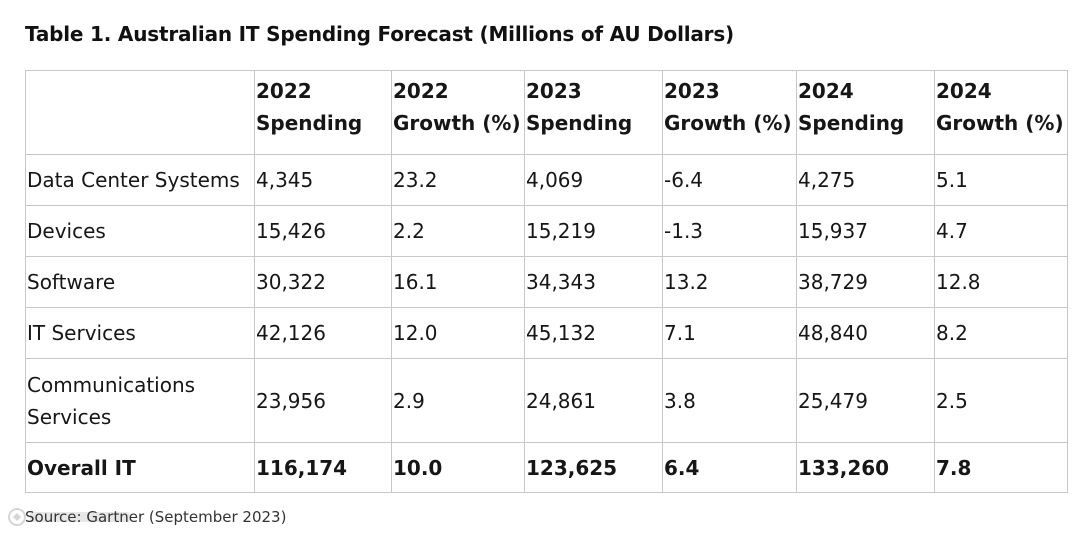 The width and height of the screenshot is (1080, 537). What do you see at coordinates (593, 180) in the screenshot?
I see `cell-2023-spending: 4,069` at bounding box center [593, 180].